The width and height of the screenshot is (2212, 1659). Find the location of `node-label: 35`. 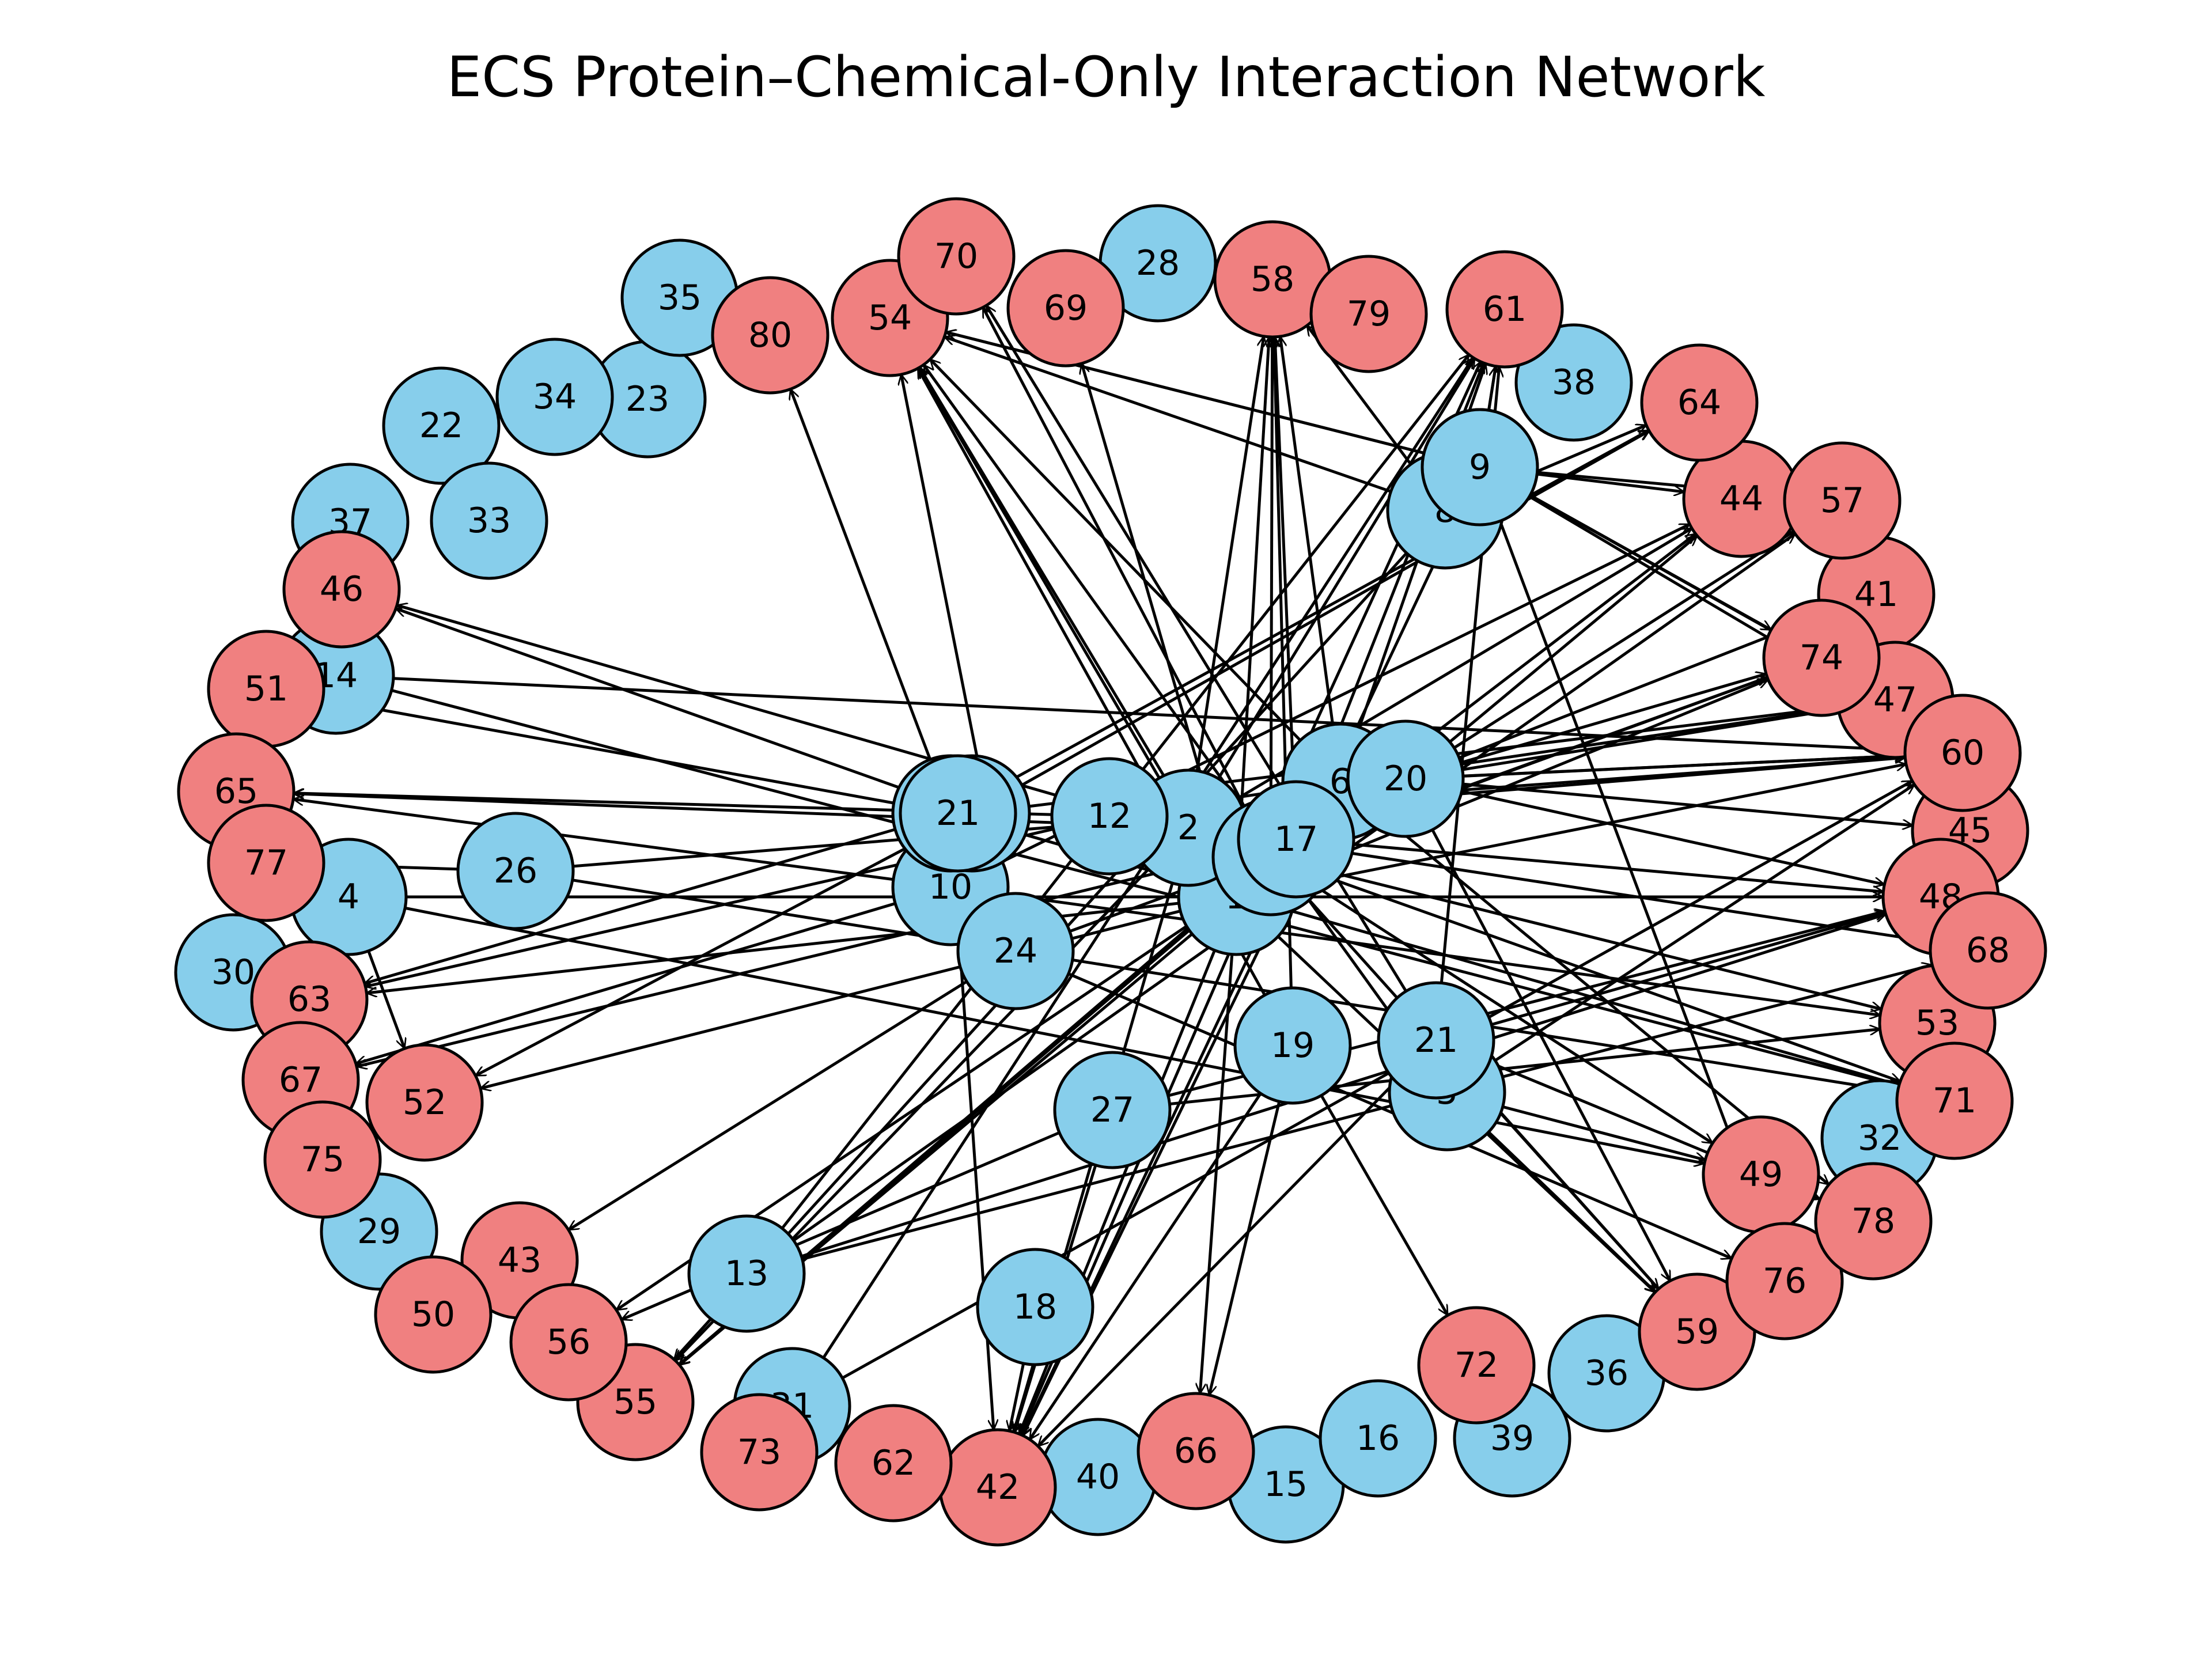

node-label: 35 is located at coordinates (680, 298).